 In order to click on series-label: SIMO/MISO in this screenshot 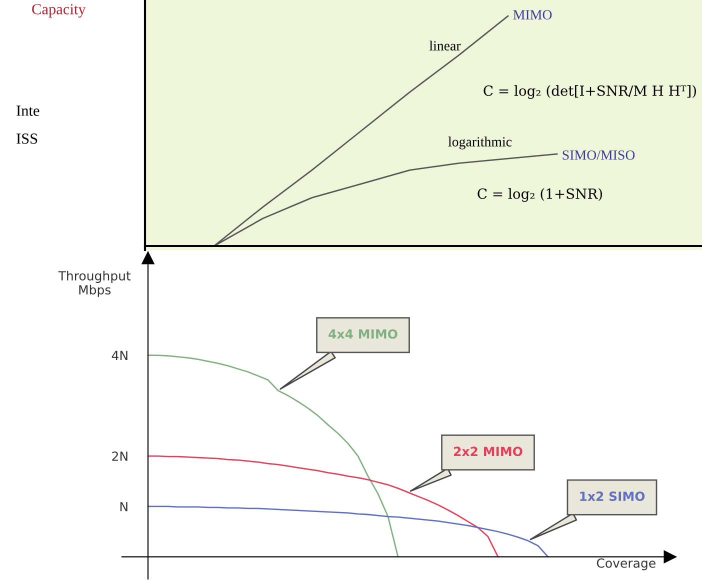, I will do `click(598, 155)`.